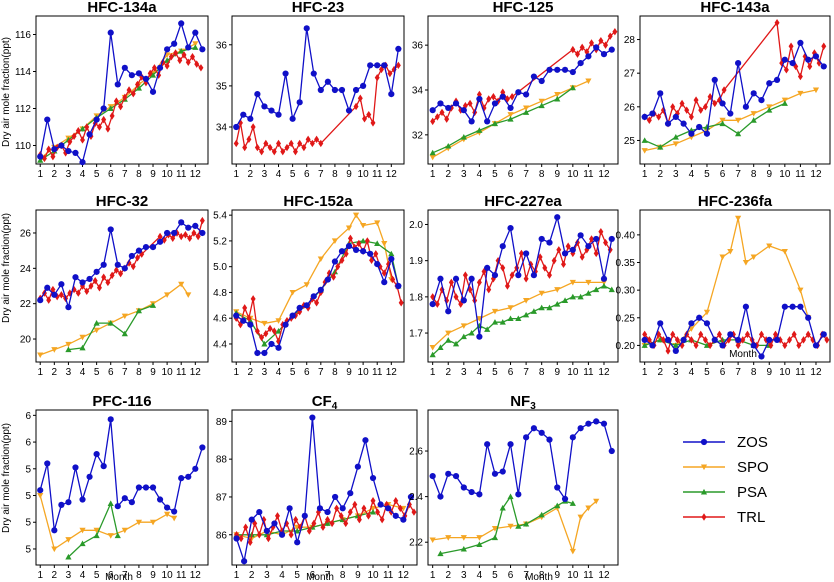  What do you see at coordinates (125, 575) in the screenshot?
I see `x-tick-label: 7` at bounding box center [125, 575].